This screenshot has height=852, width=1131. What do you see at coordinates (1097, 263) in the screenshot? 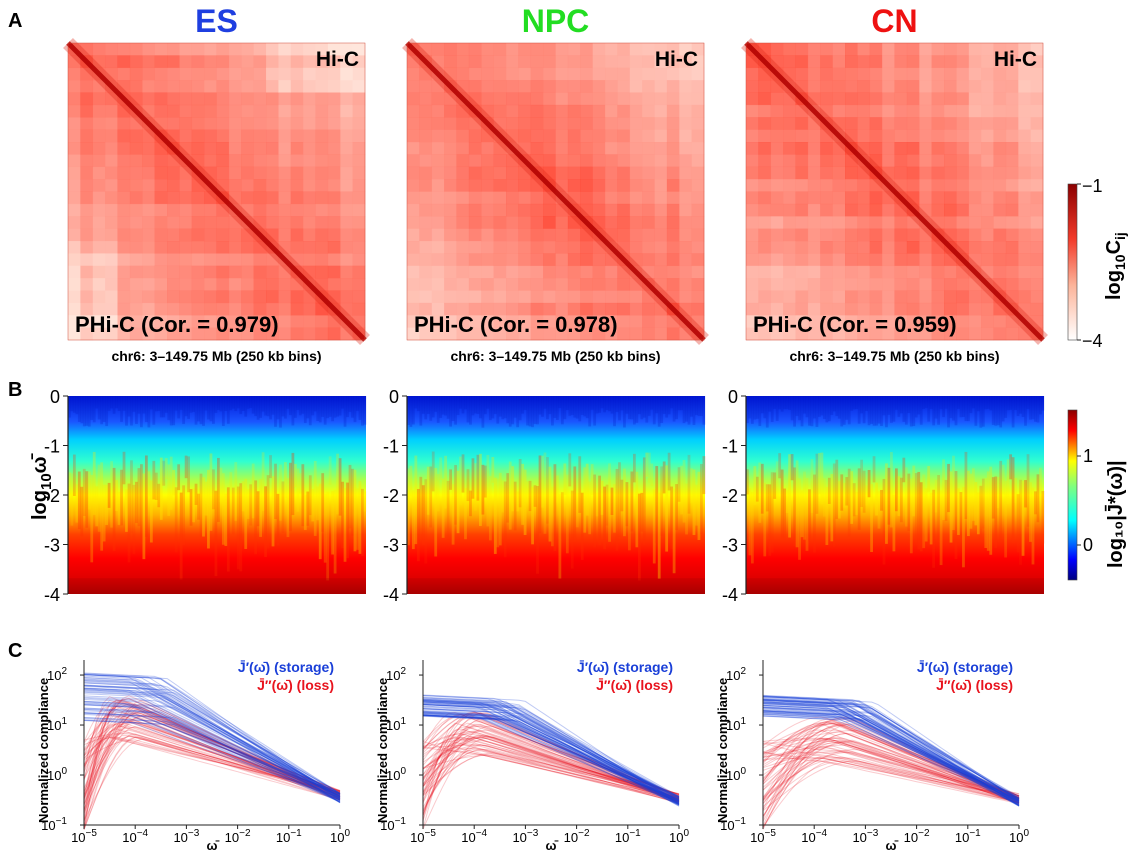
I see `colorbar-a: −1 −4 log10Cij` at bounding box center [1097, 263].